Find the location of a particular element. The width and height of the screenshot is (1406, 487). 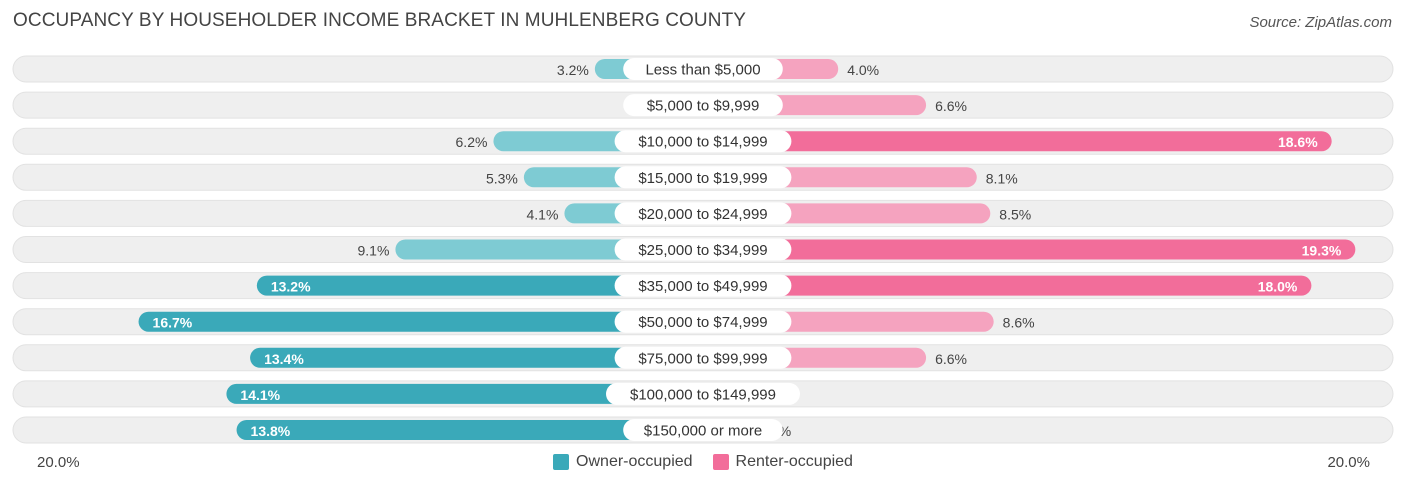

category-label: $35,000 to $49,999 is located at coordinates (702, 286).